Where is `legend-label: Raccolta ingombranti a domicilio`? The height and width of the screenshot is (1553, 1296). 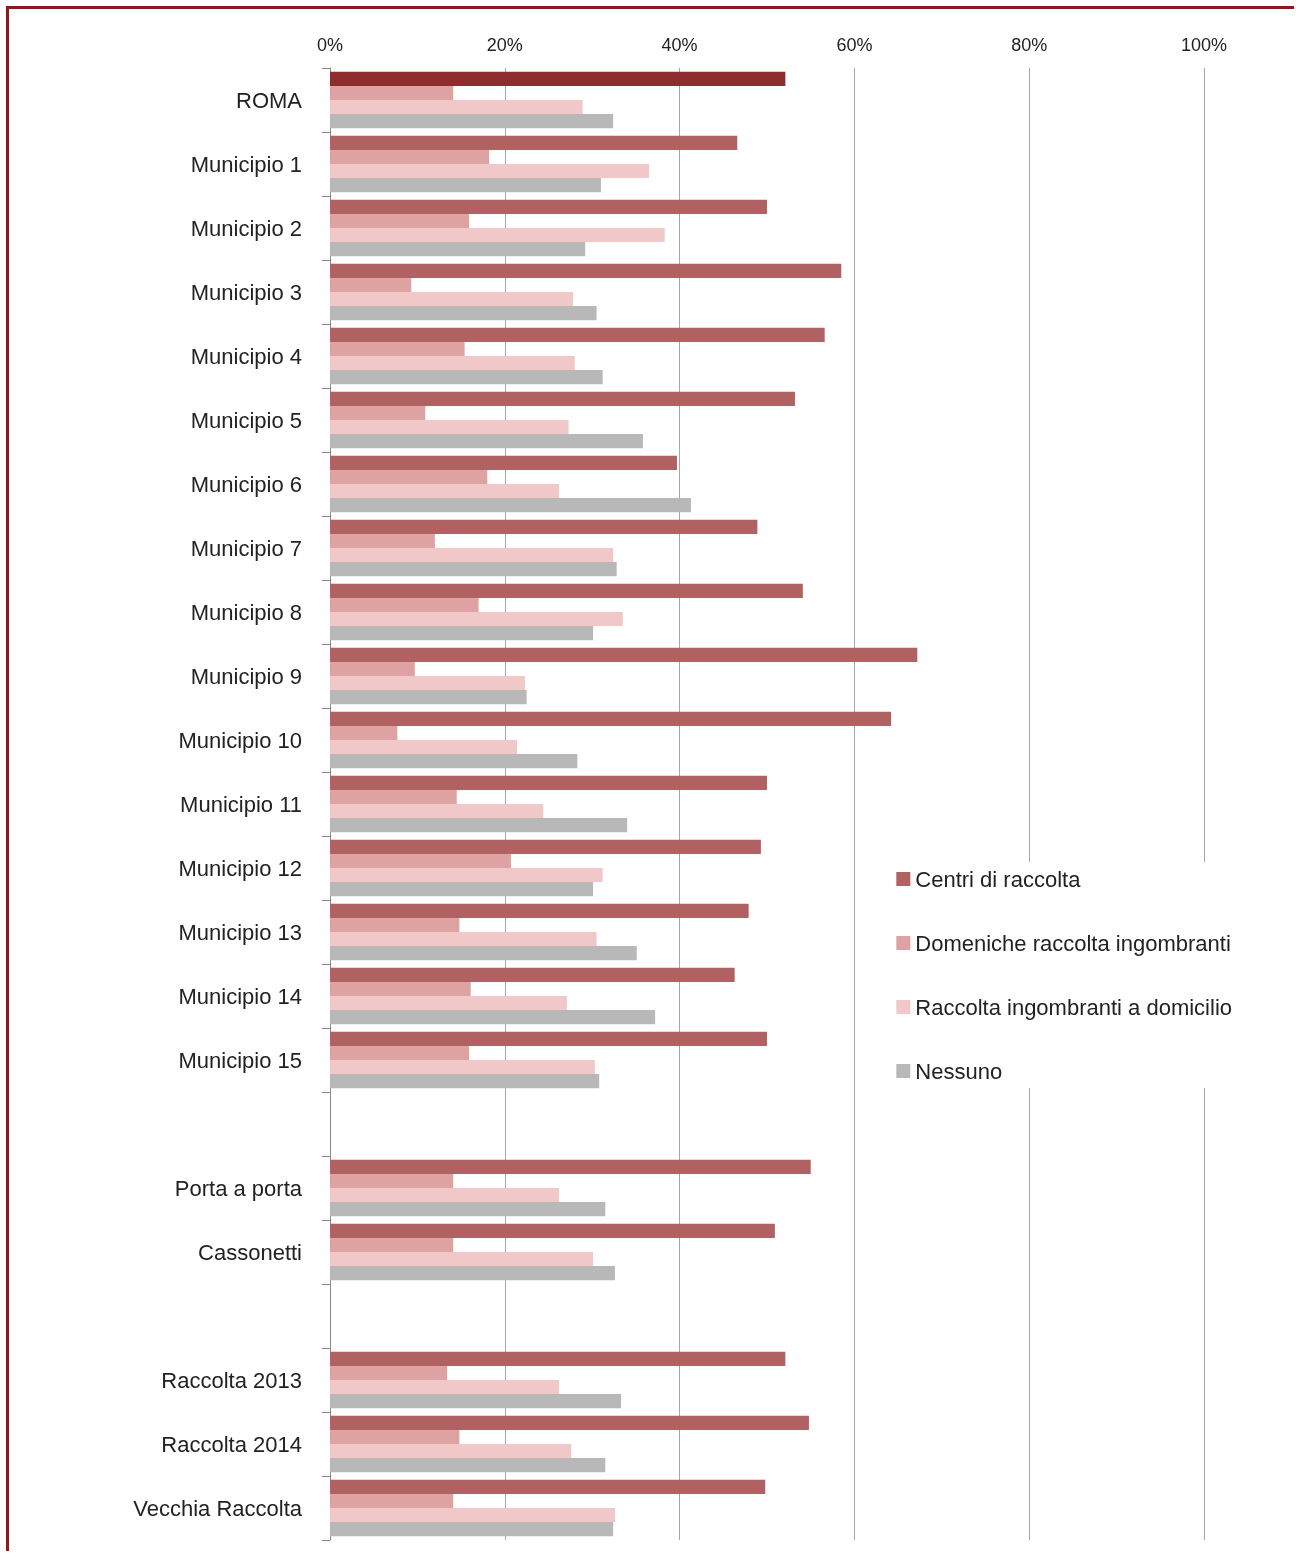
legend-label: Raccolta ingombranti a domicilio is located at coordinates (1073, 1007).